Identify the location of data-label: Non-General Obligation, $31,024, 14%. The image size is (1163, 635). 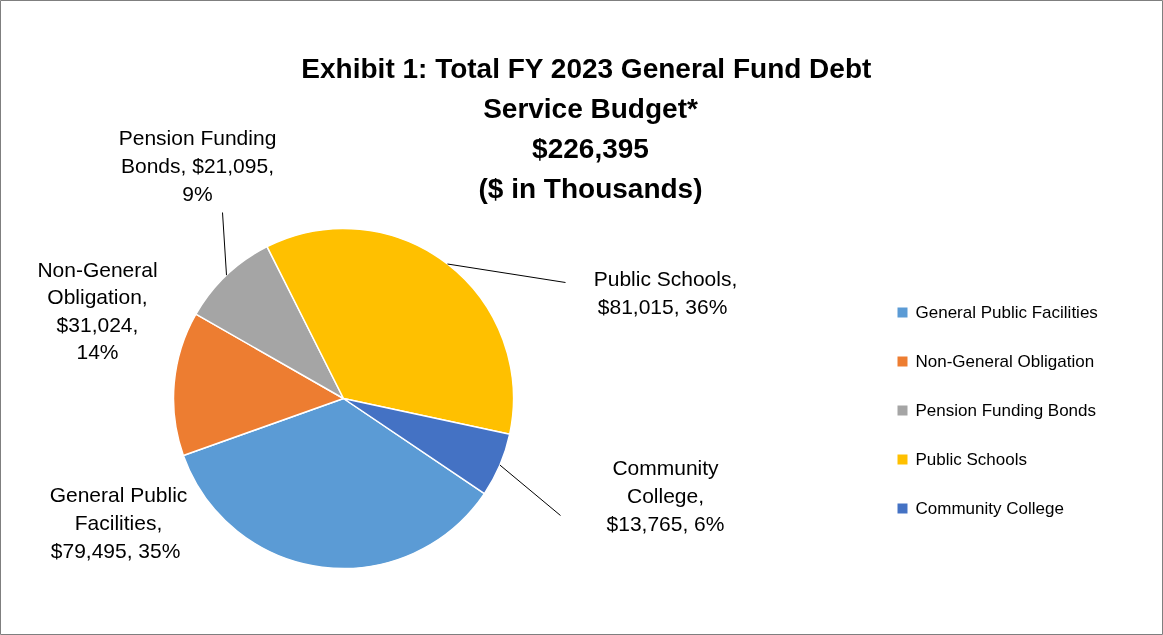
(97, 310).